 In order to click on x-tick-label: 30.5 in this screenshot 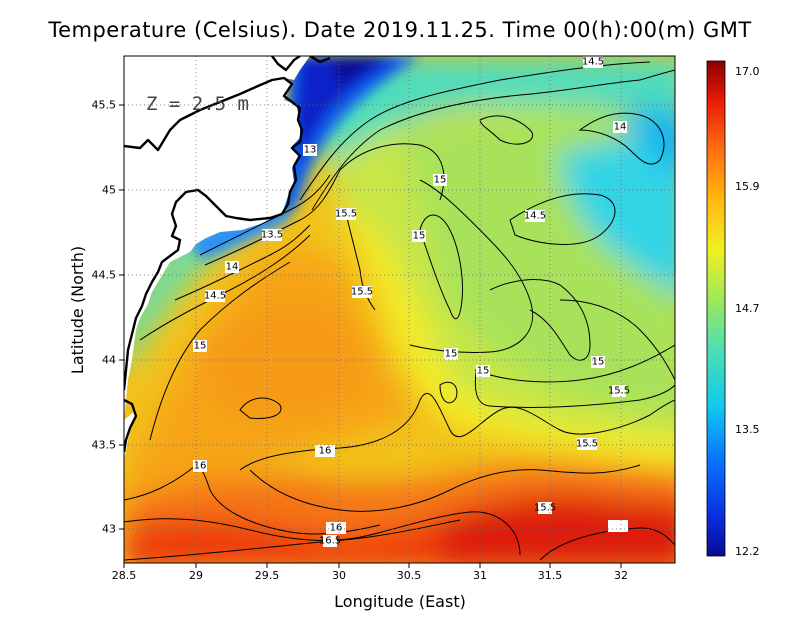, I will do `click(409, 575)`.